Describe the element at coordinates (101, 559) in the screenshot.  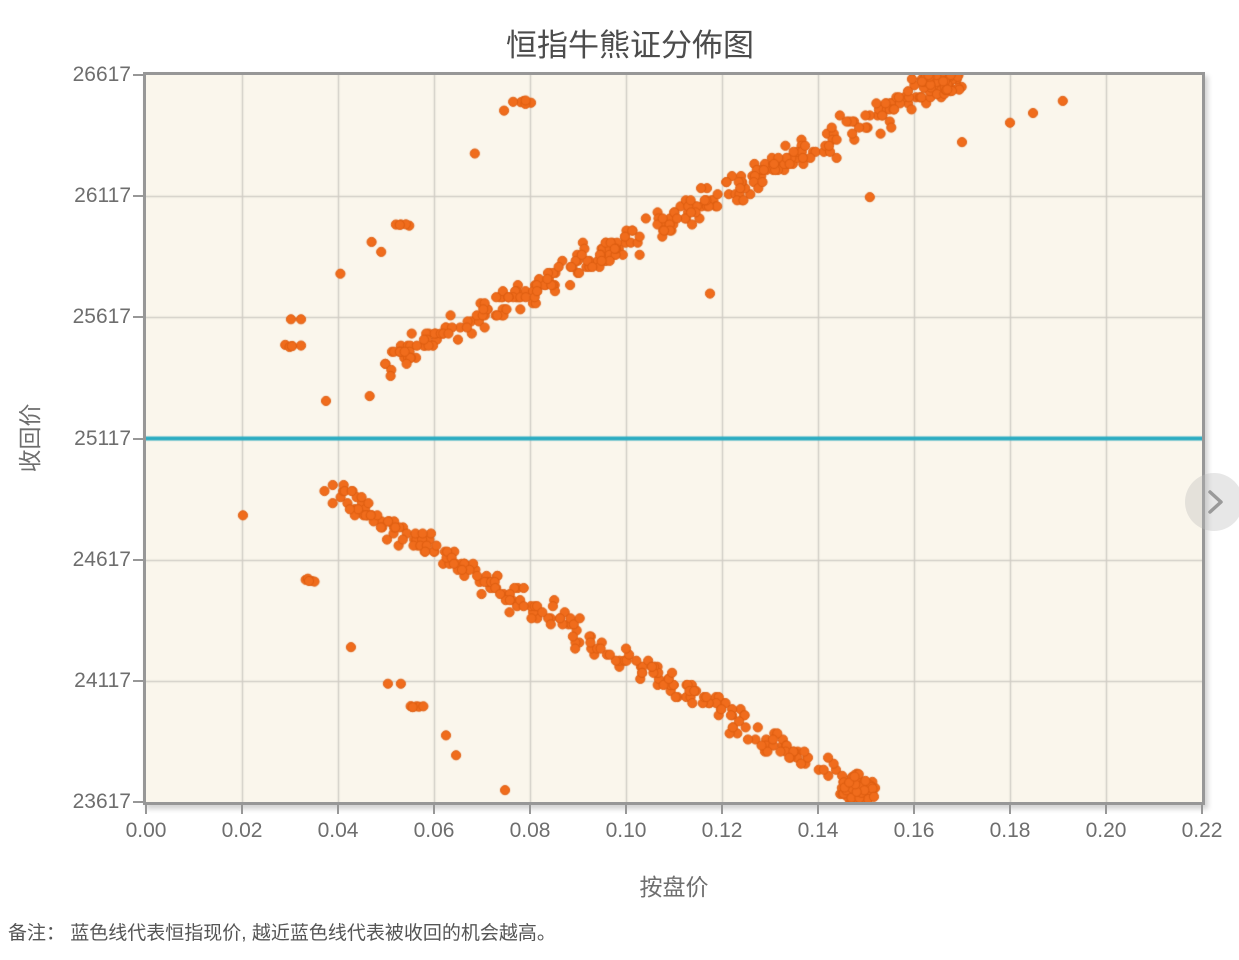
I see `y-tick-label: 24617` at that location.